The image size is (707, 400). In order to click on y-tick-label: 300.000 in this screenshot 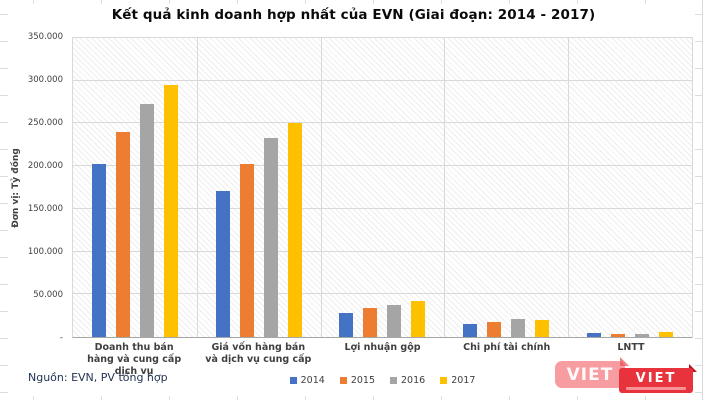, I will do `click(45, 80)`.